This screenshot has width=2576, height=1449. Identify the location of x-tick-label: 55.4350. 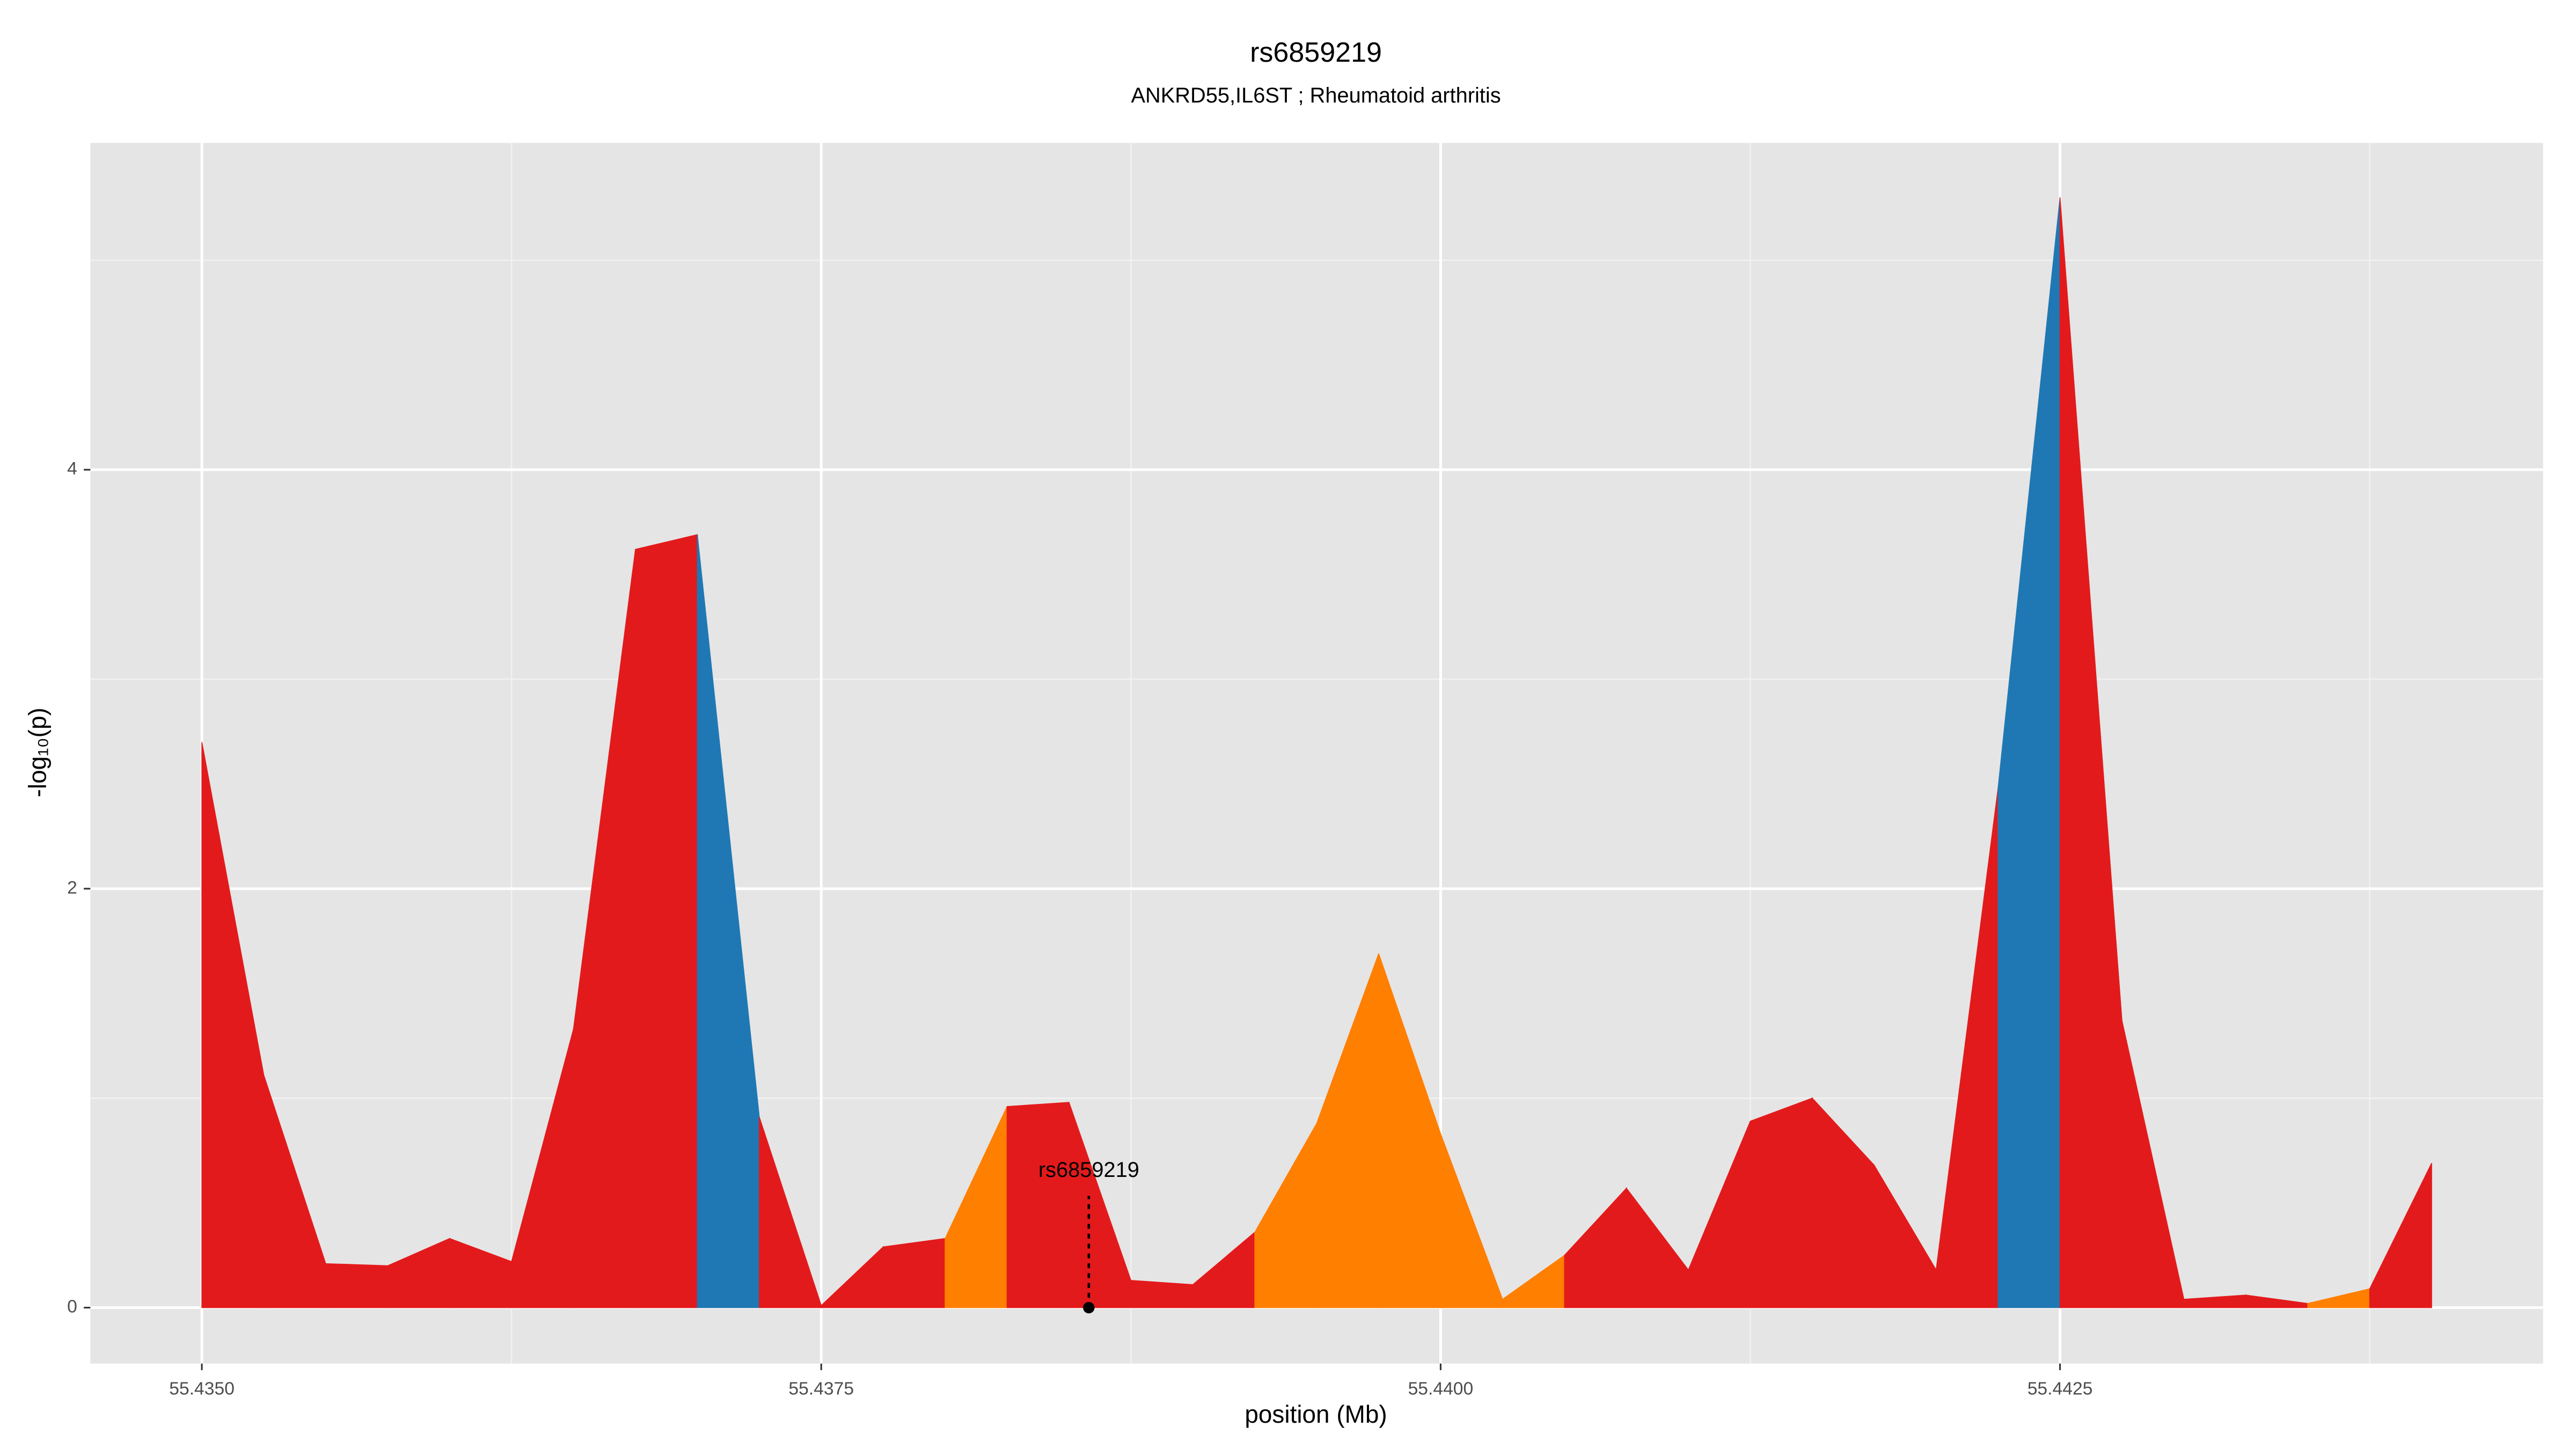
(202, 1389).